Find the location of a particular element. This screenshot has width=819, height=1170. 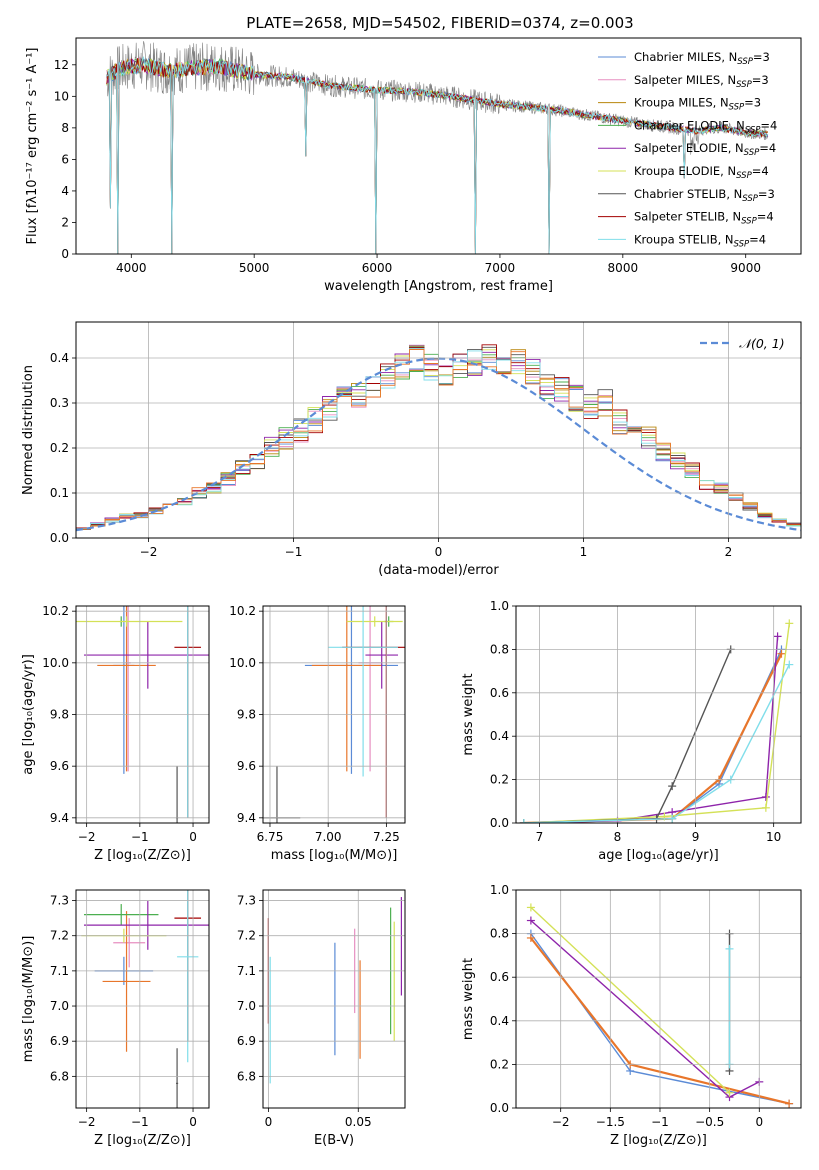

legend-label: Chabrier STELIB, N is located at coordinates (688, 194).